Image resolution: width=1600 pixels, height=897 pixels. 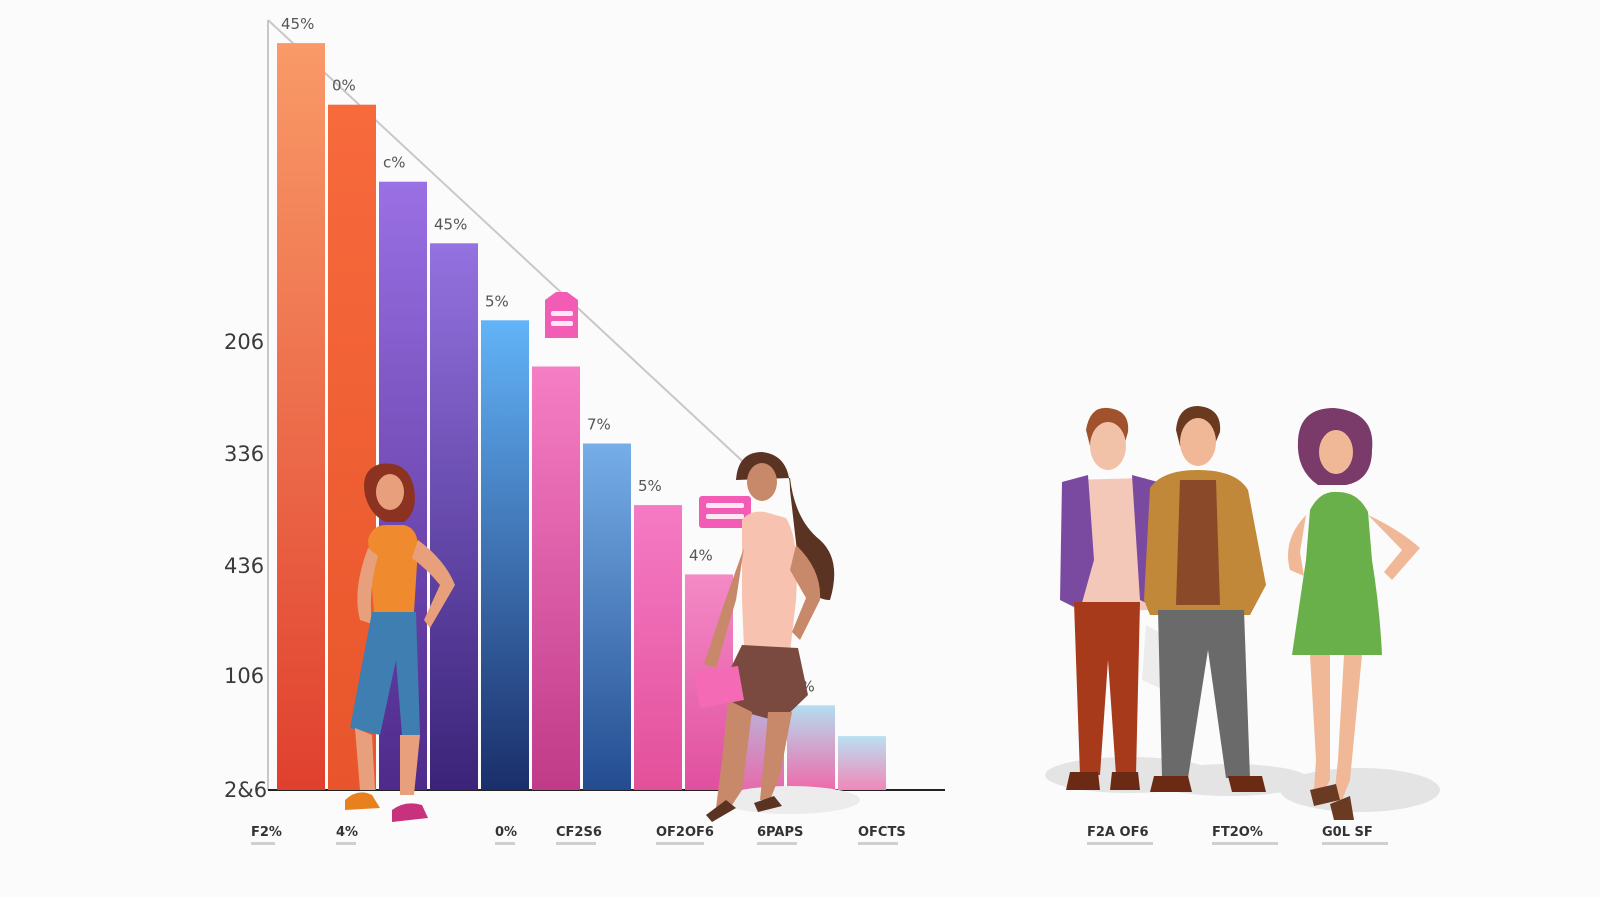 I want to click on x-tick-label-5: OF2OF6, so click(x=685, y=832).